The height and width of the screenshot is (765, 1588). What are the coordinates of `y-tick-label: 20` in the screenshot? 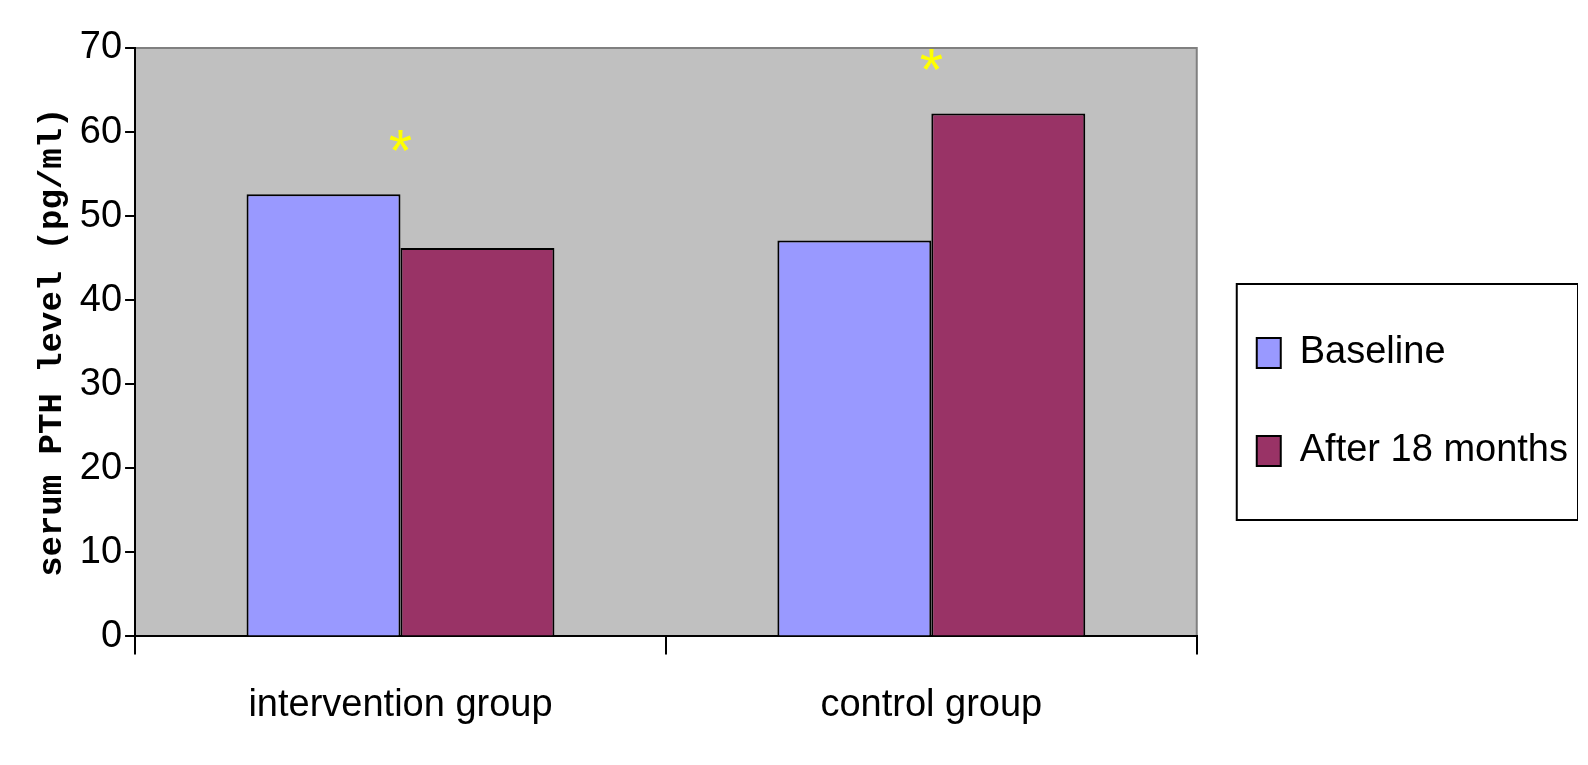 It's located at (101, 465).